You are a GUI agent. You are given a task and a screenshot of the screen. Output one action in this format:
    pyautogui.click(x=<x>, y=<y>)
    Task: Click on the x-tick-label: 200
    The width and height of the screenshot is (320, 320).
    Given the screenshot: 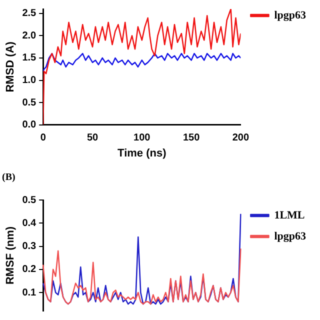 What is the action you would take?
    pyautogui.click(x=241, y=138)
    